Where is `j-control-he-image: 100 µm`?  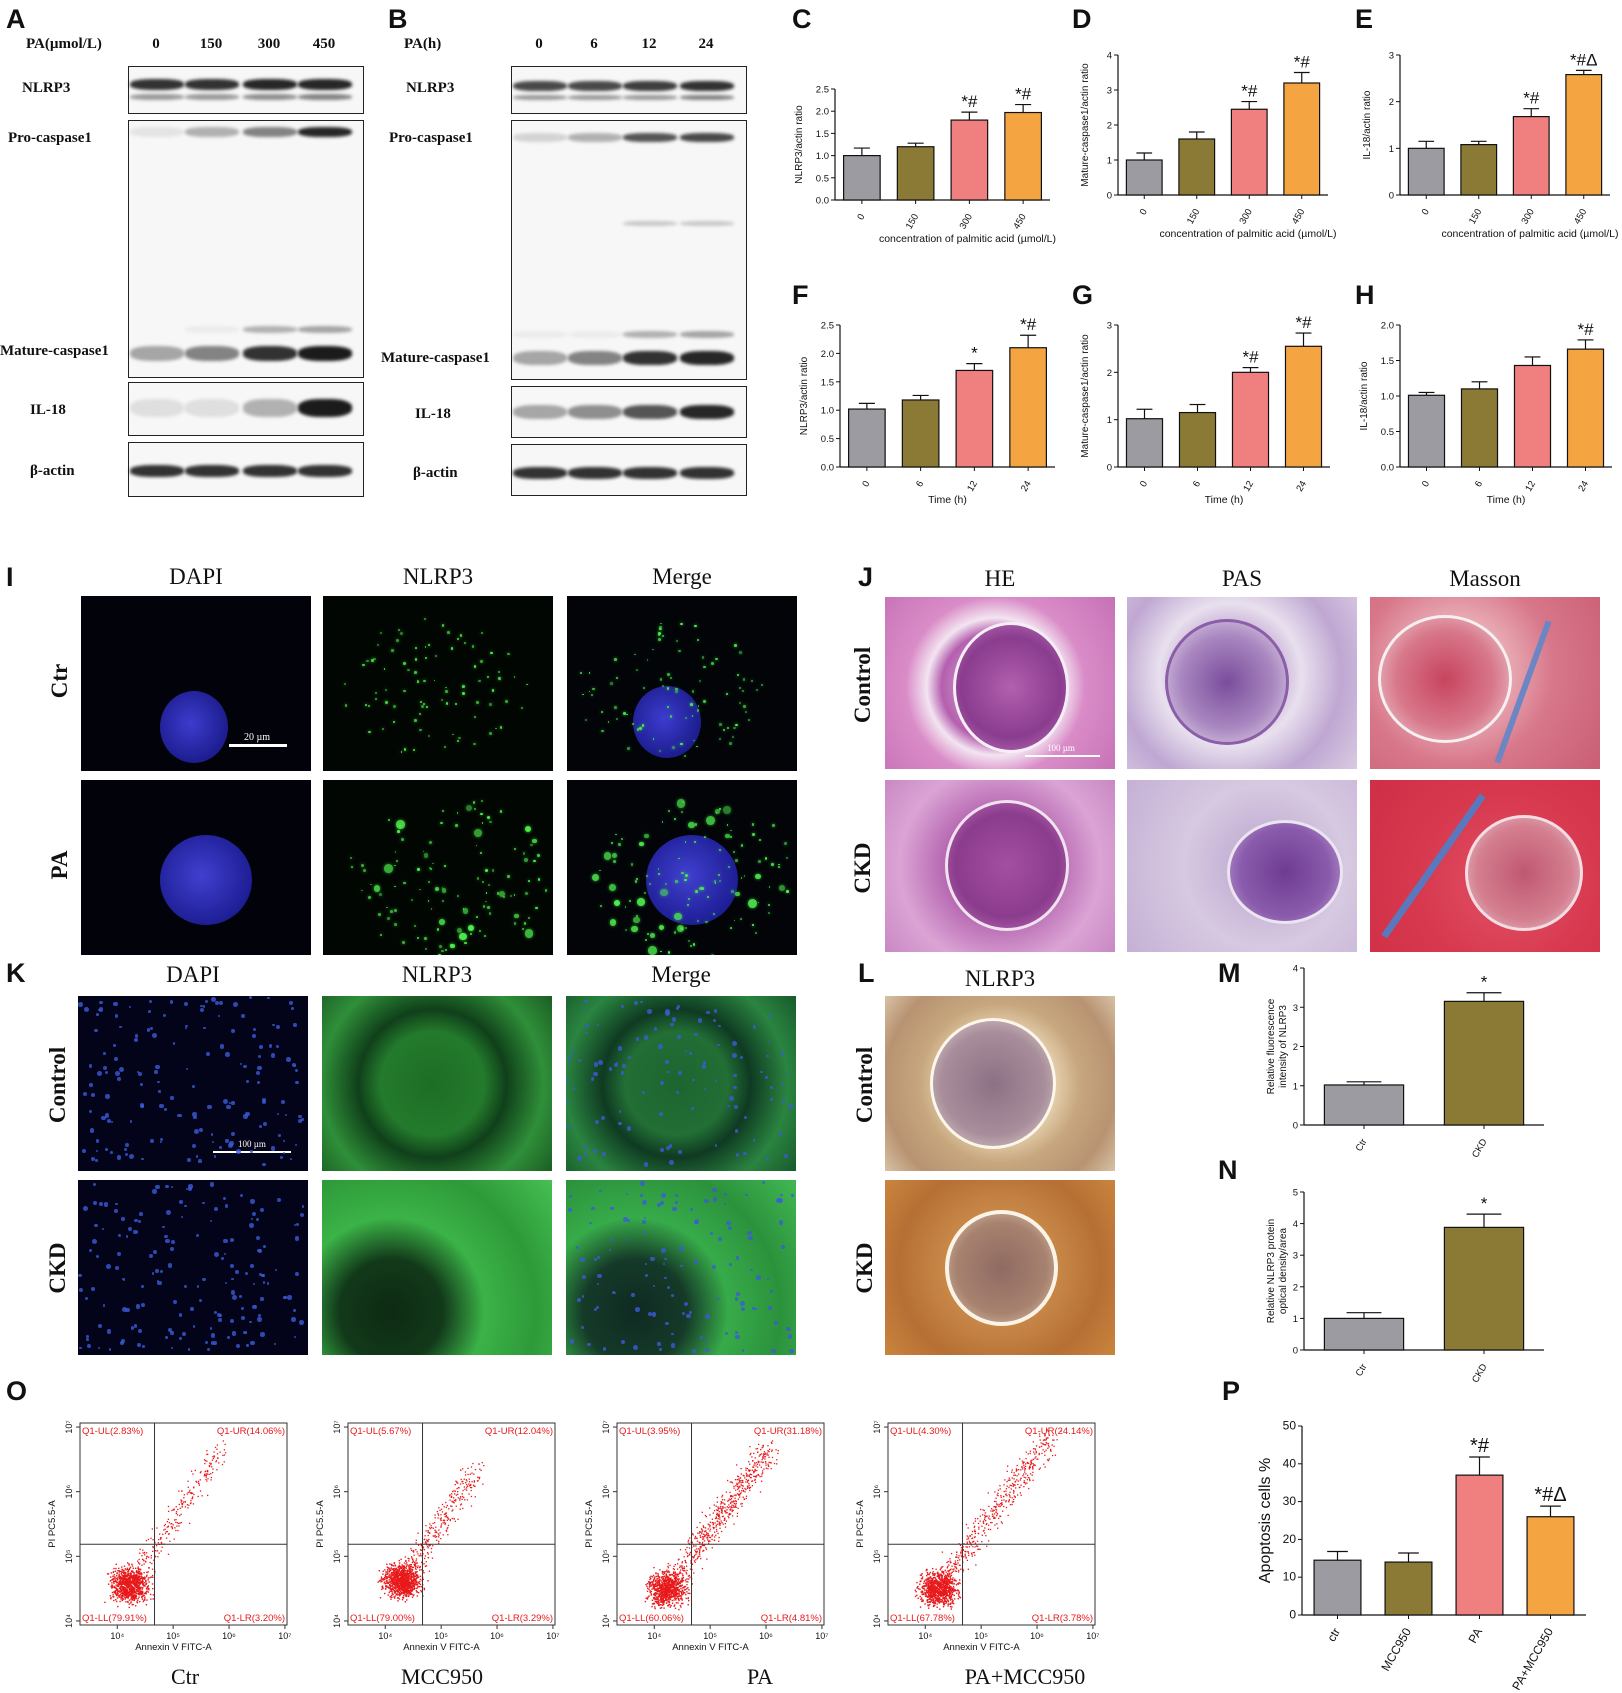
j-control-he-image: 100 µm is located at coordinates (1000, 683).